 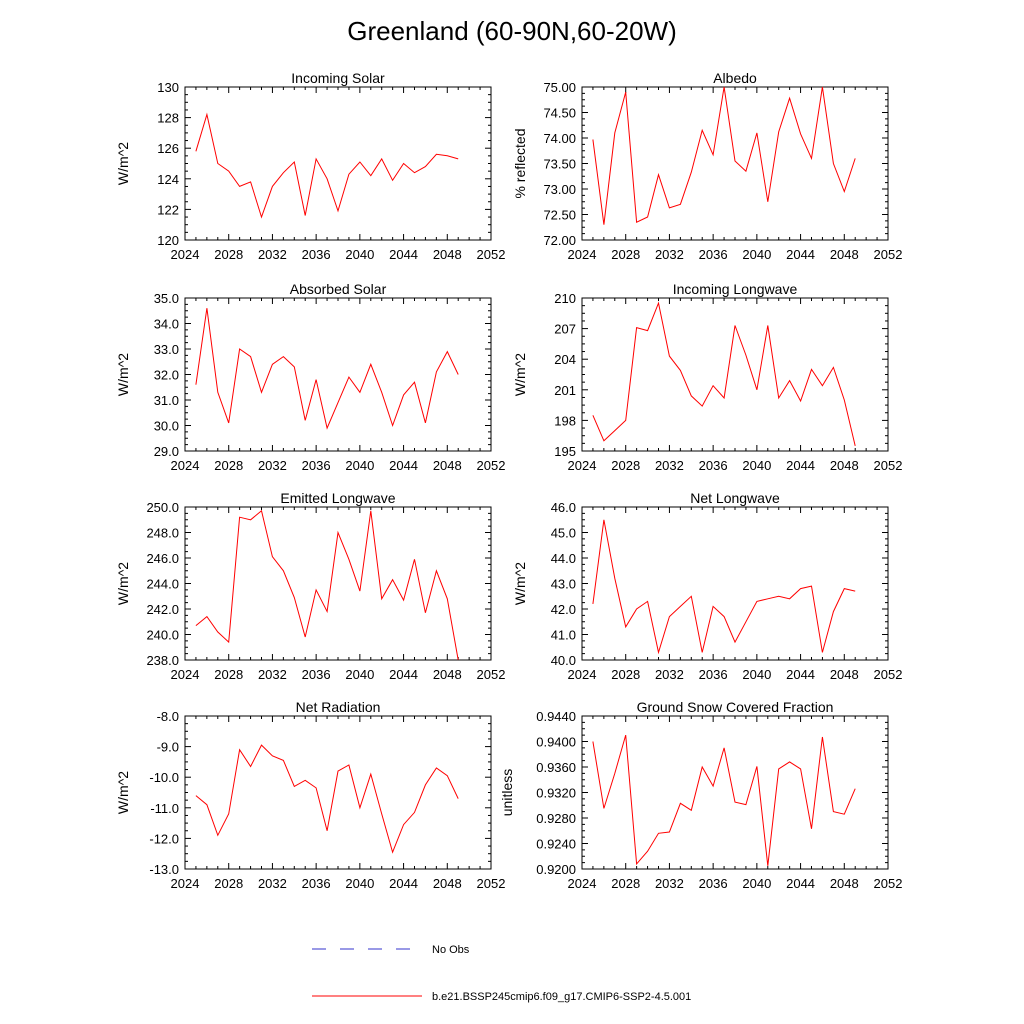 What do you see at coordinates (563, 584) in the screenshot?
I see `y-tick-label: 43.0` at bounding box center [563, 584].